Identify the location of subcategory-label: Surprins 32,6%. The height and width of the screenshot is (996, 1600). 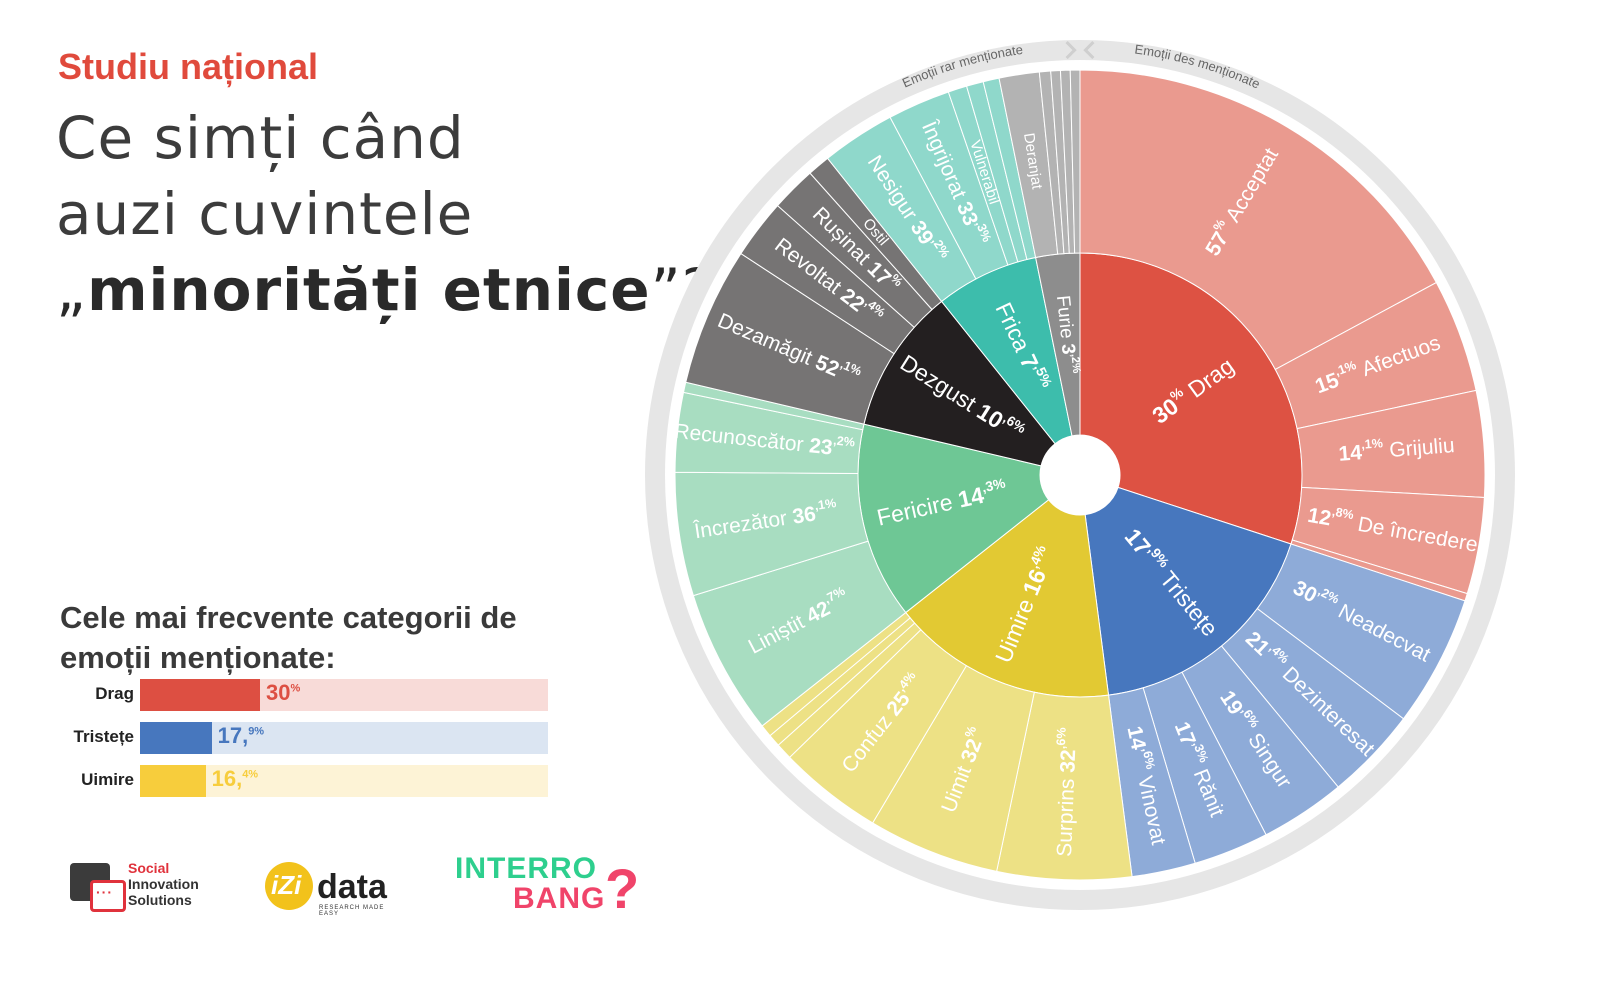
(1065, 792).